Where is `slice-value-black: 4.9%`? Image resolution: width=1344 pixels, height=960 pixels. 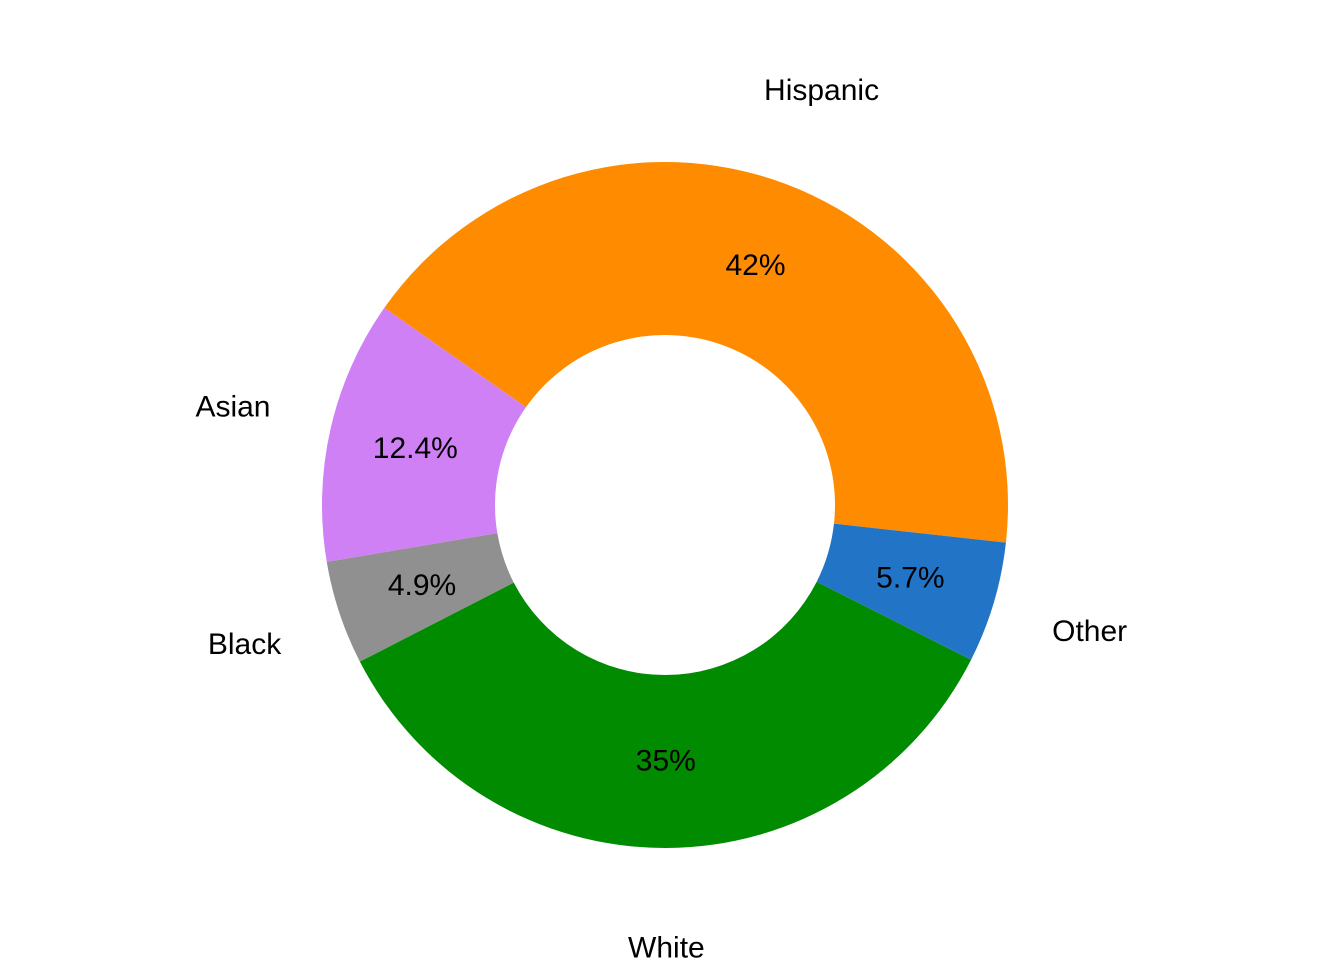 slice-value-black: 4.9% is located at coordinates (422, 585).